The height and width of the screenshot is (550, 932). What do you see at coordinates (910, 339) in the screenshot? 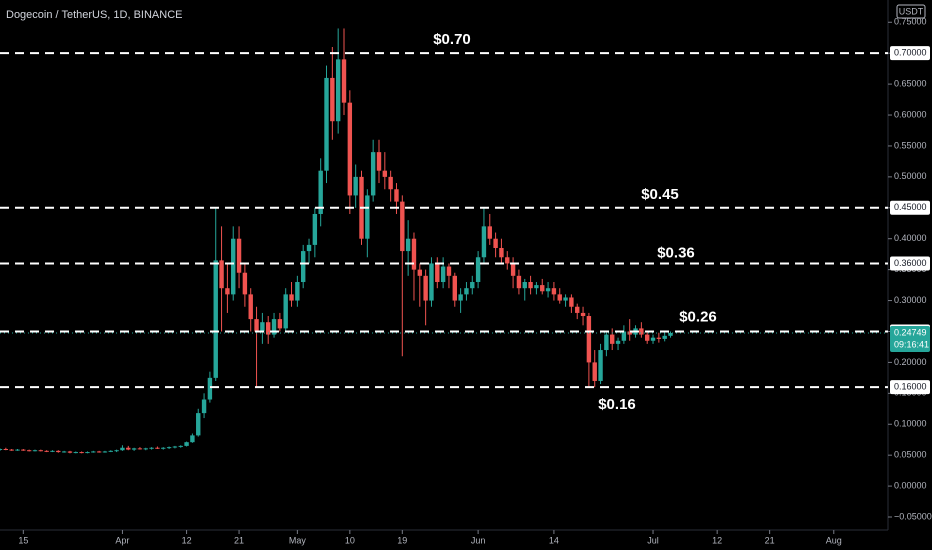
I see `last-price-badge` at bounding box center [910, 339].